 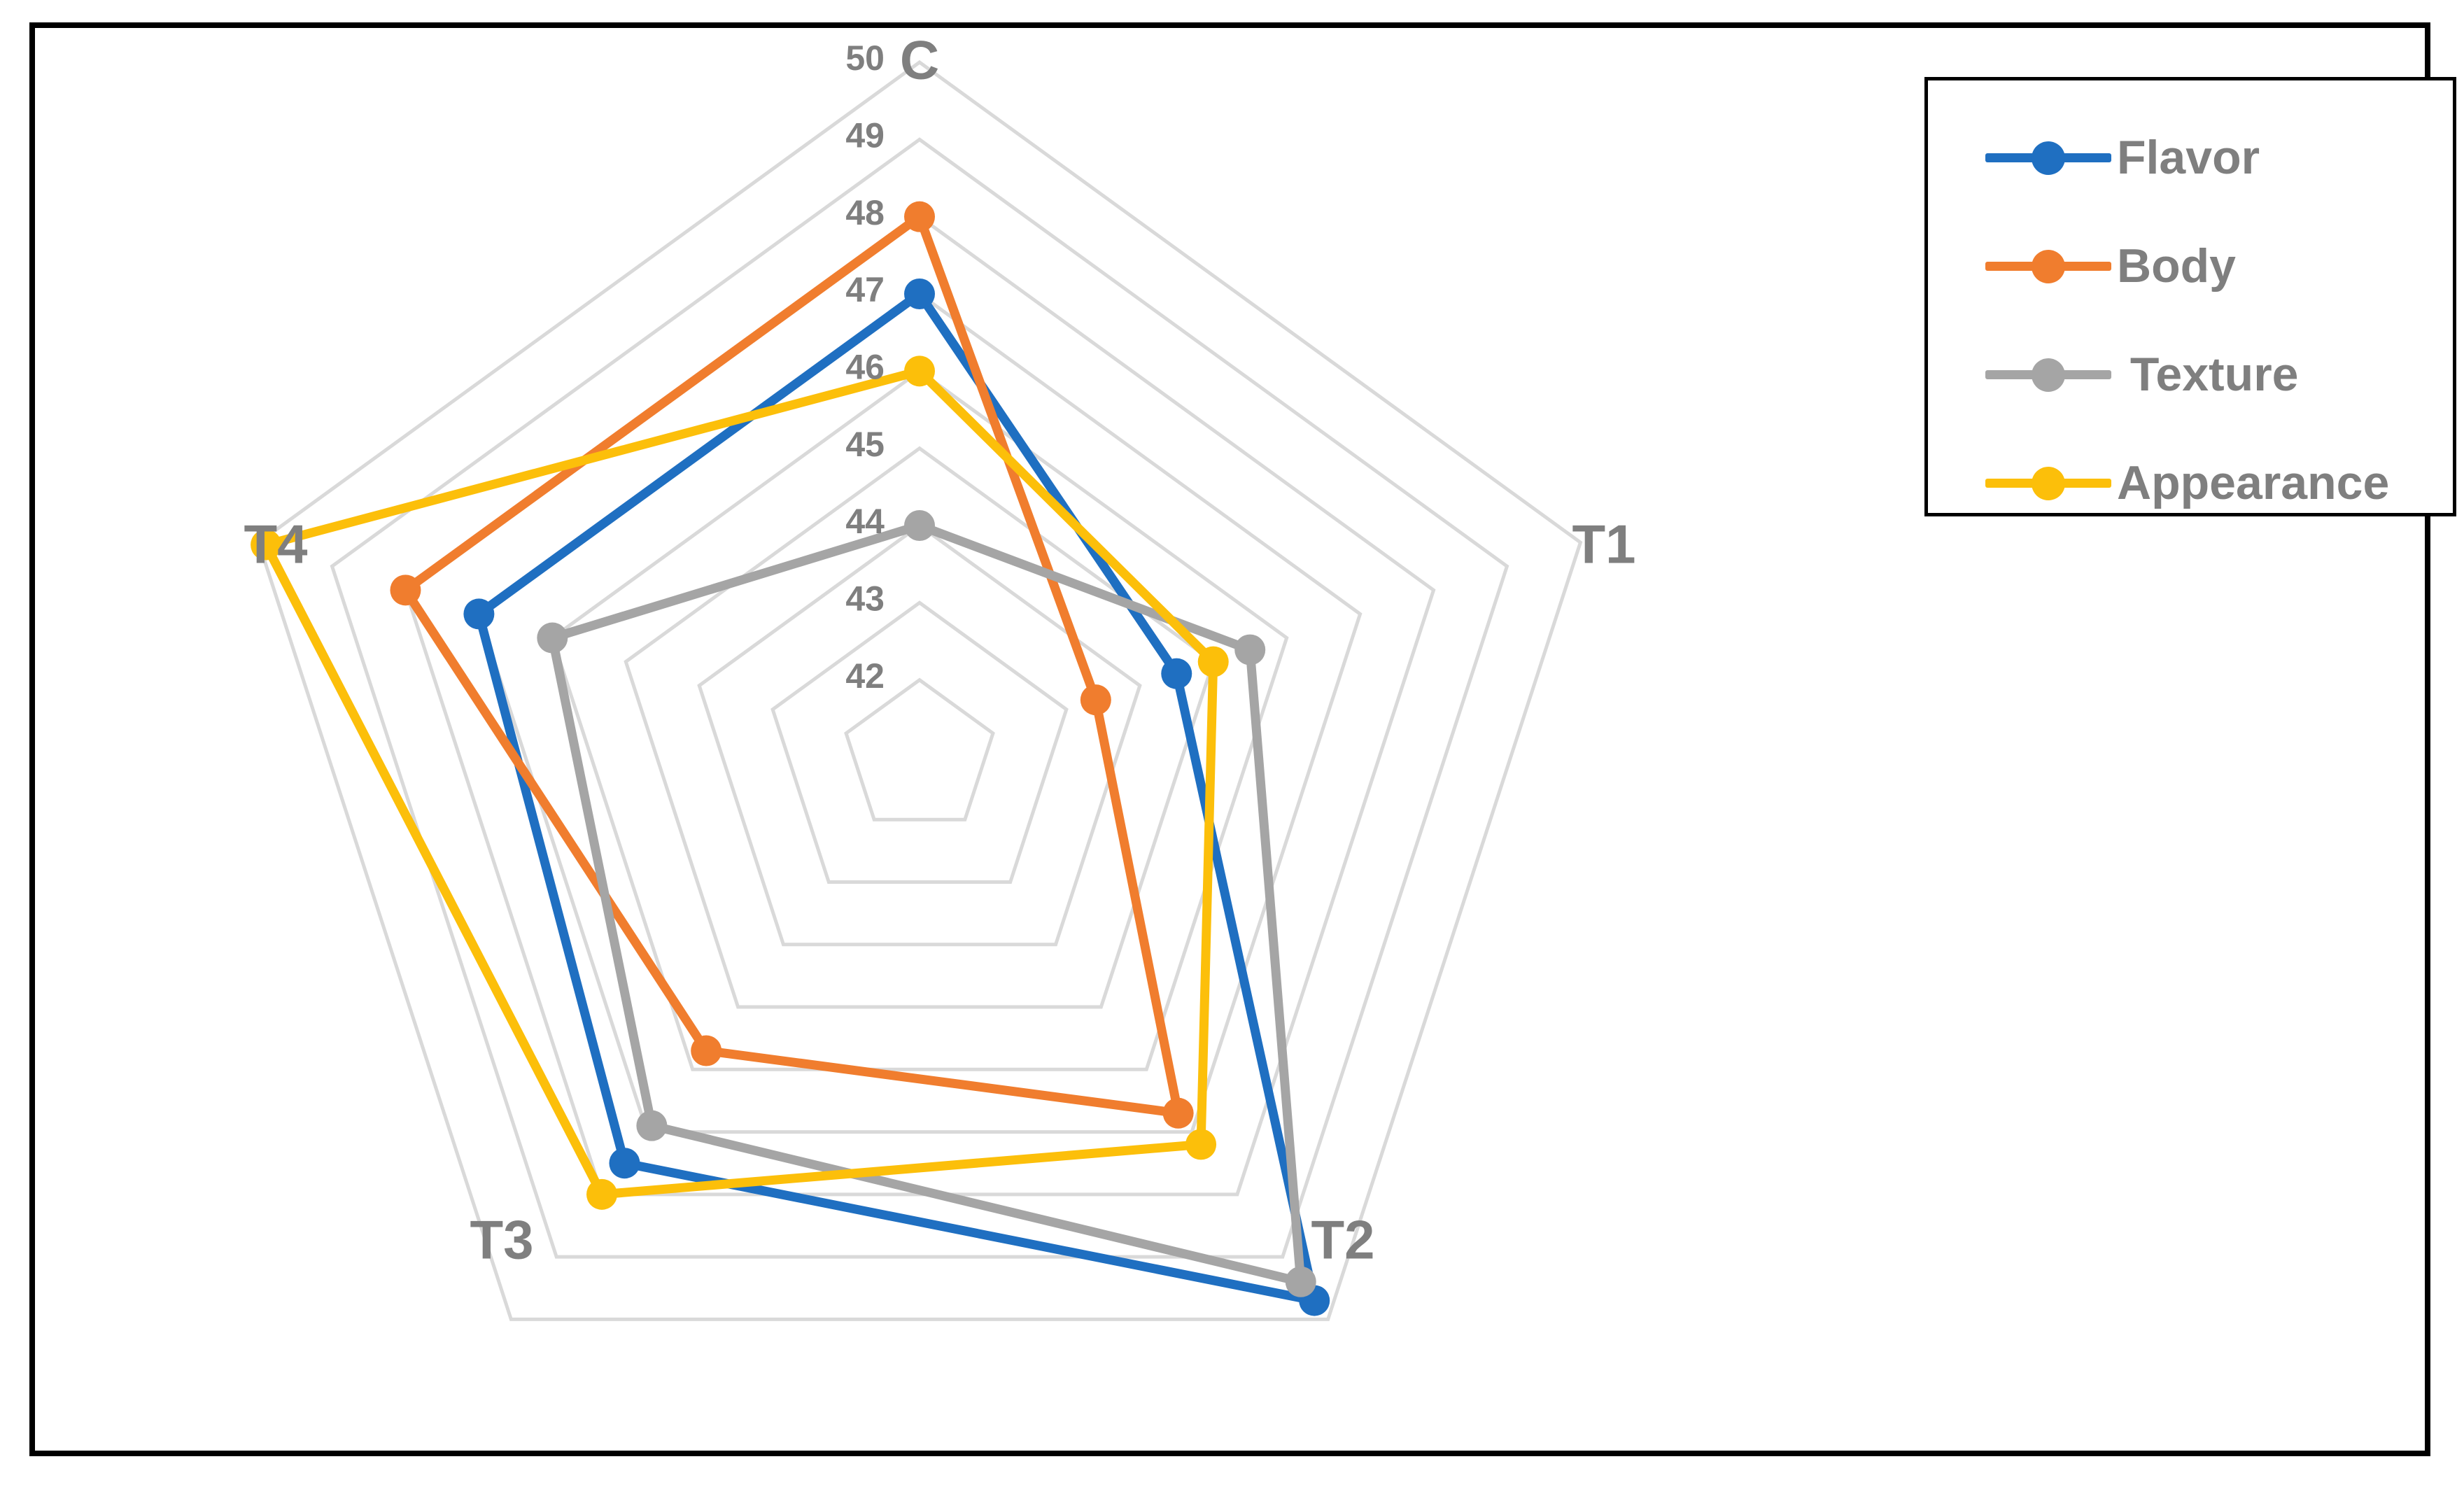 I want to click on point-texture-t3, so click(x=652, y=1125).